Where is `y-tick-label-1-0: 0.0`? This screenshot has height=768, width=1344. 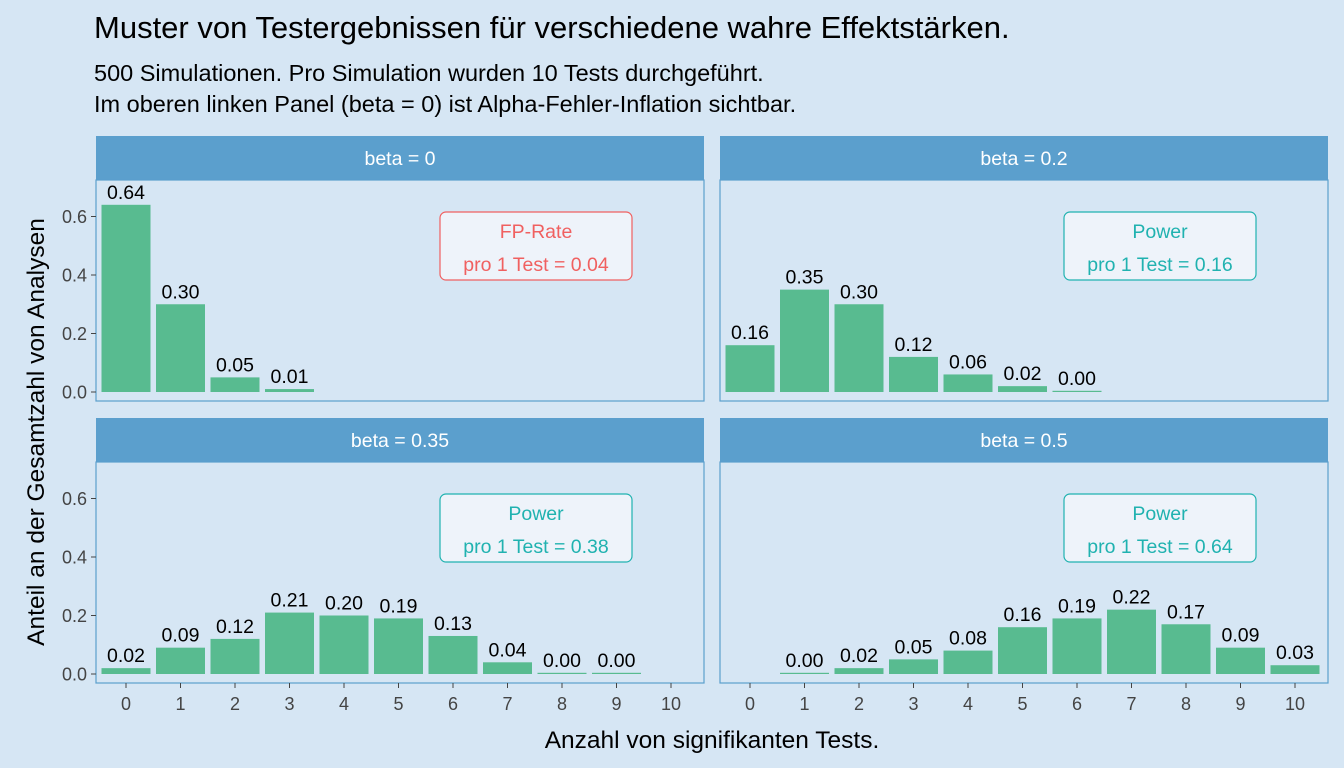 y-tick-label-1-0: 0.0 is located at coordinates (74, 393).